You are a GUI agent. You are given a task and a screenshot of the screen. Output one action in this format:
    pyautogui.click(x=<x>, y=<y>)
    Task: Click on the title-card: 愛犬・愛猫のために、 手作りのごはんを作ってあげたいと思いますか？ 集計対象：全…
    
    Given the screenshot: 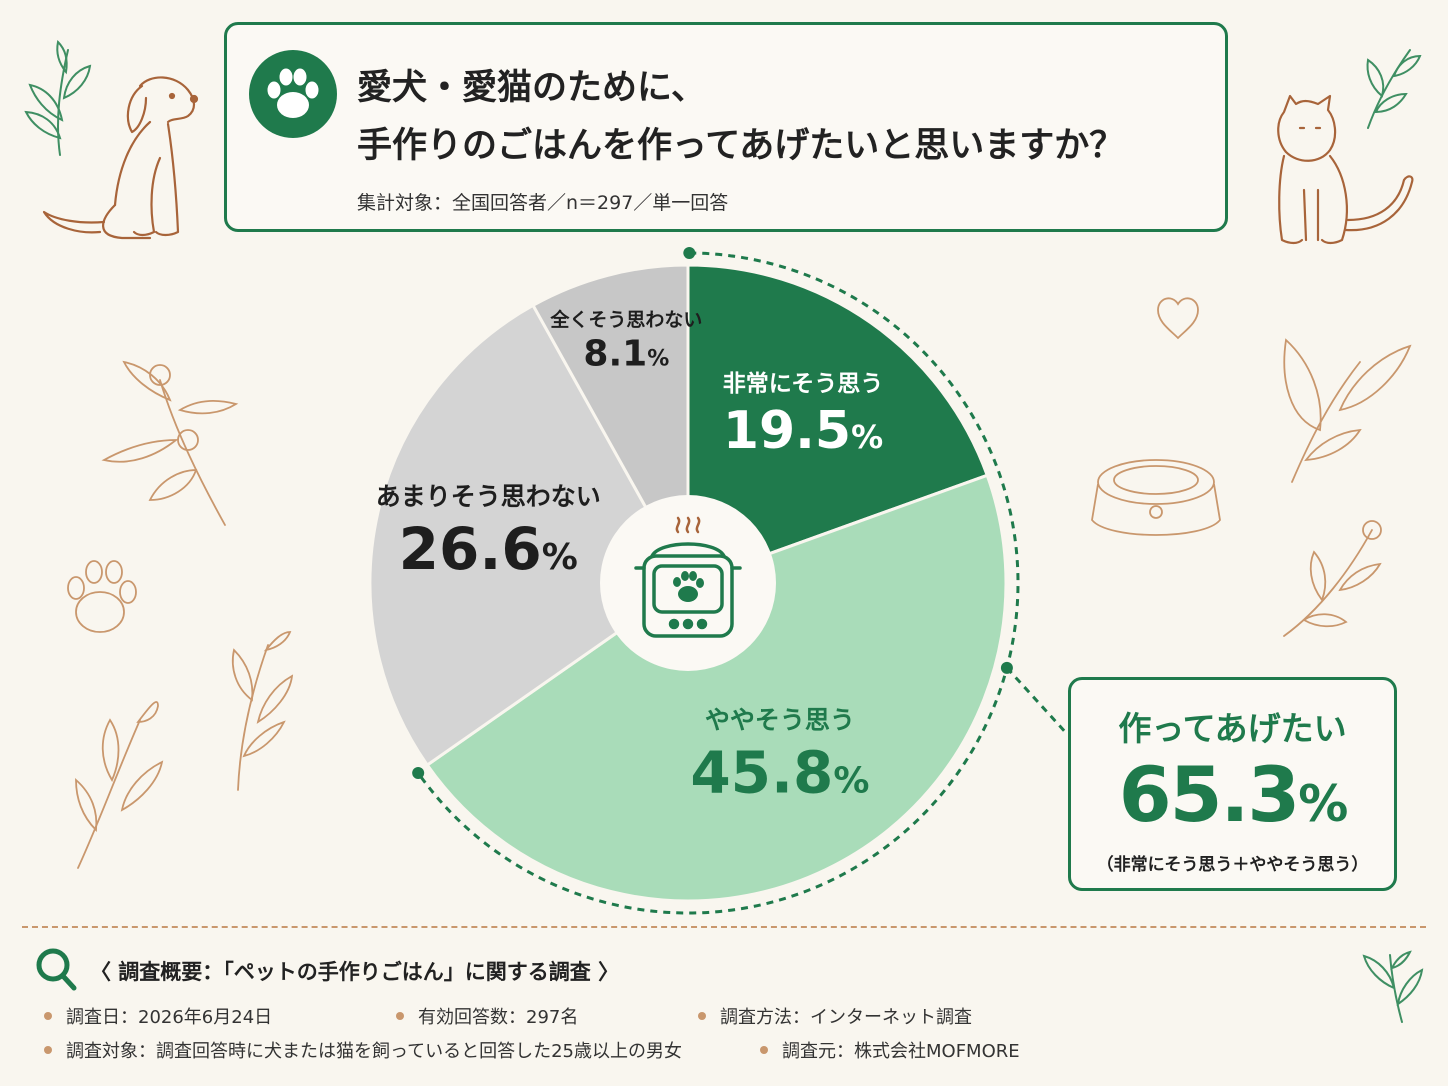 What is the action you would take?
    pyautogui.click(x=726, y=127)
    